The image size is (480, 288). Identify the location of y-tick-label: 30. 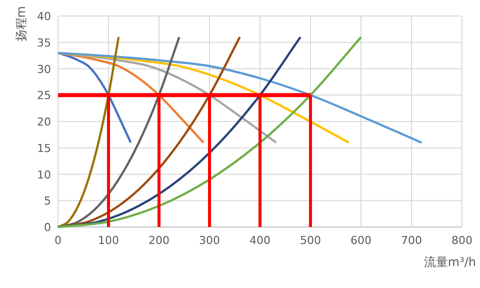
(44, 69).